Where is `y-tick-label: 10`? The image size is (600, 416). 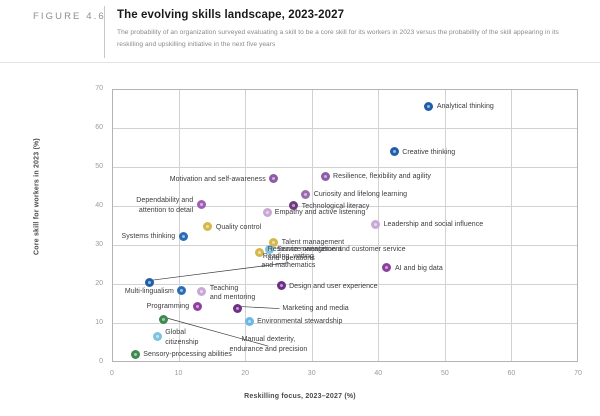 y-tick-label: 10 is located at coordinates (99, 322).